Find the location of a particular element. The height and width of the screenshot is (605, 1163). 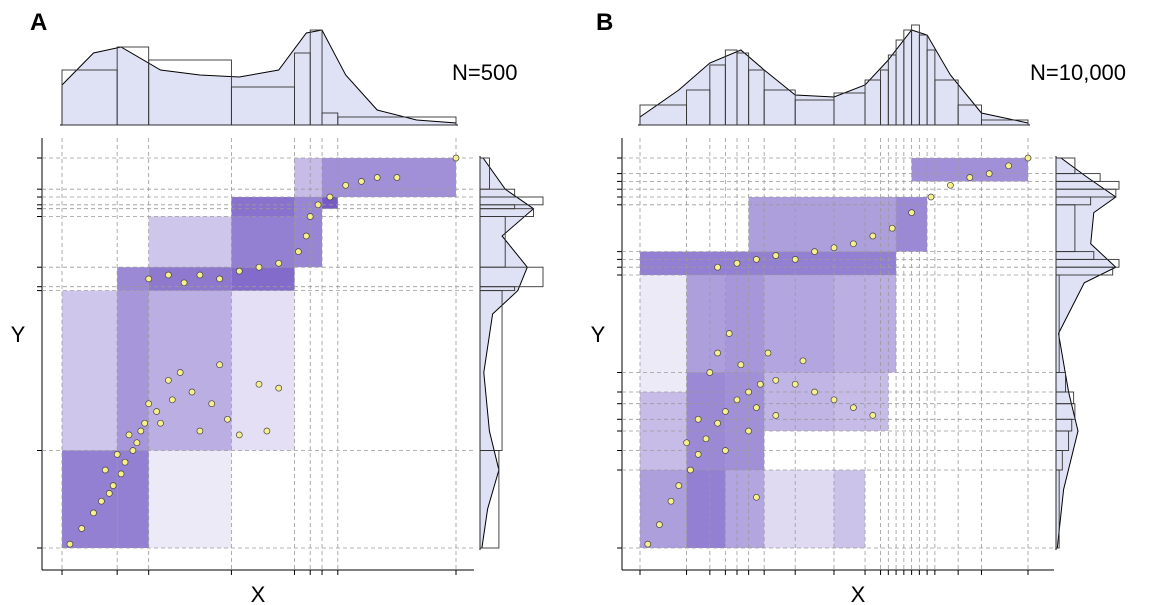

panel-letter-b: B is located at coordinates (604, 22).